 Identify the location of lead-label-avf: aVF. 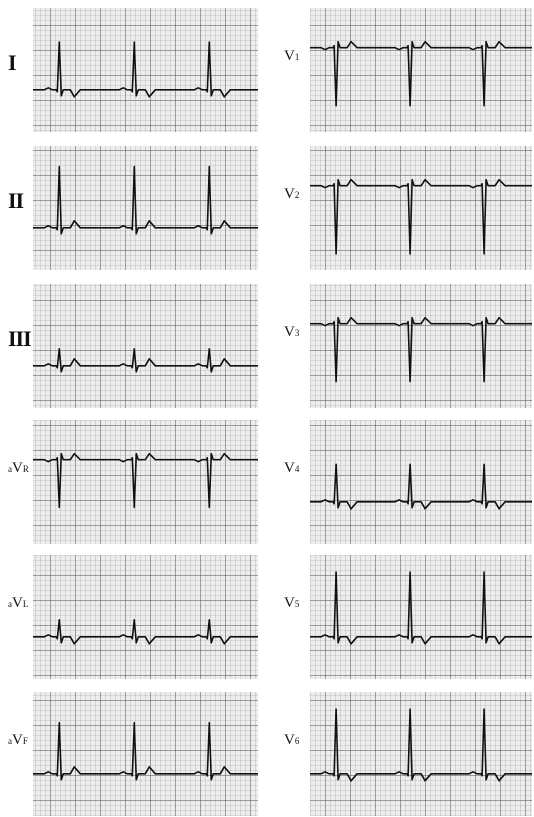
(18, 740).